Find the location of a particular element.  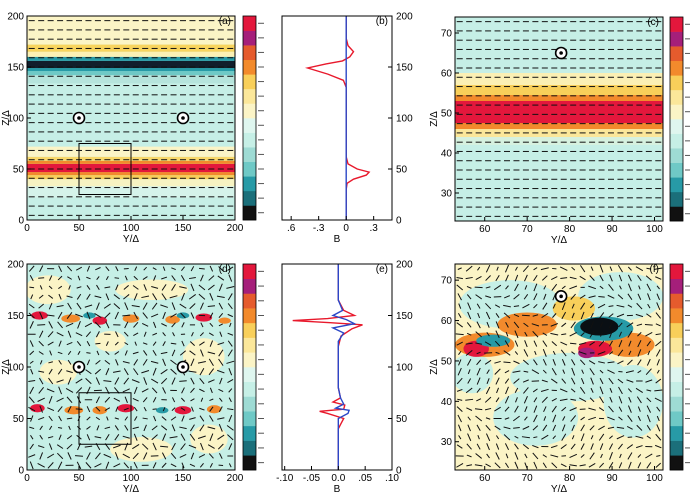

y-tick-label: 150 is located at coordinates (404, 68).